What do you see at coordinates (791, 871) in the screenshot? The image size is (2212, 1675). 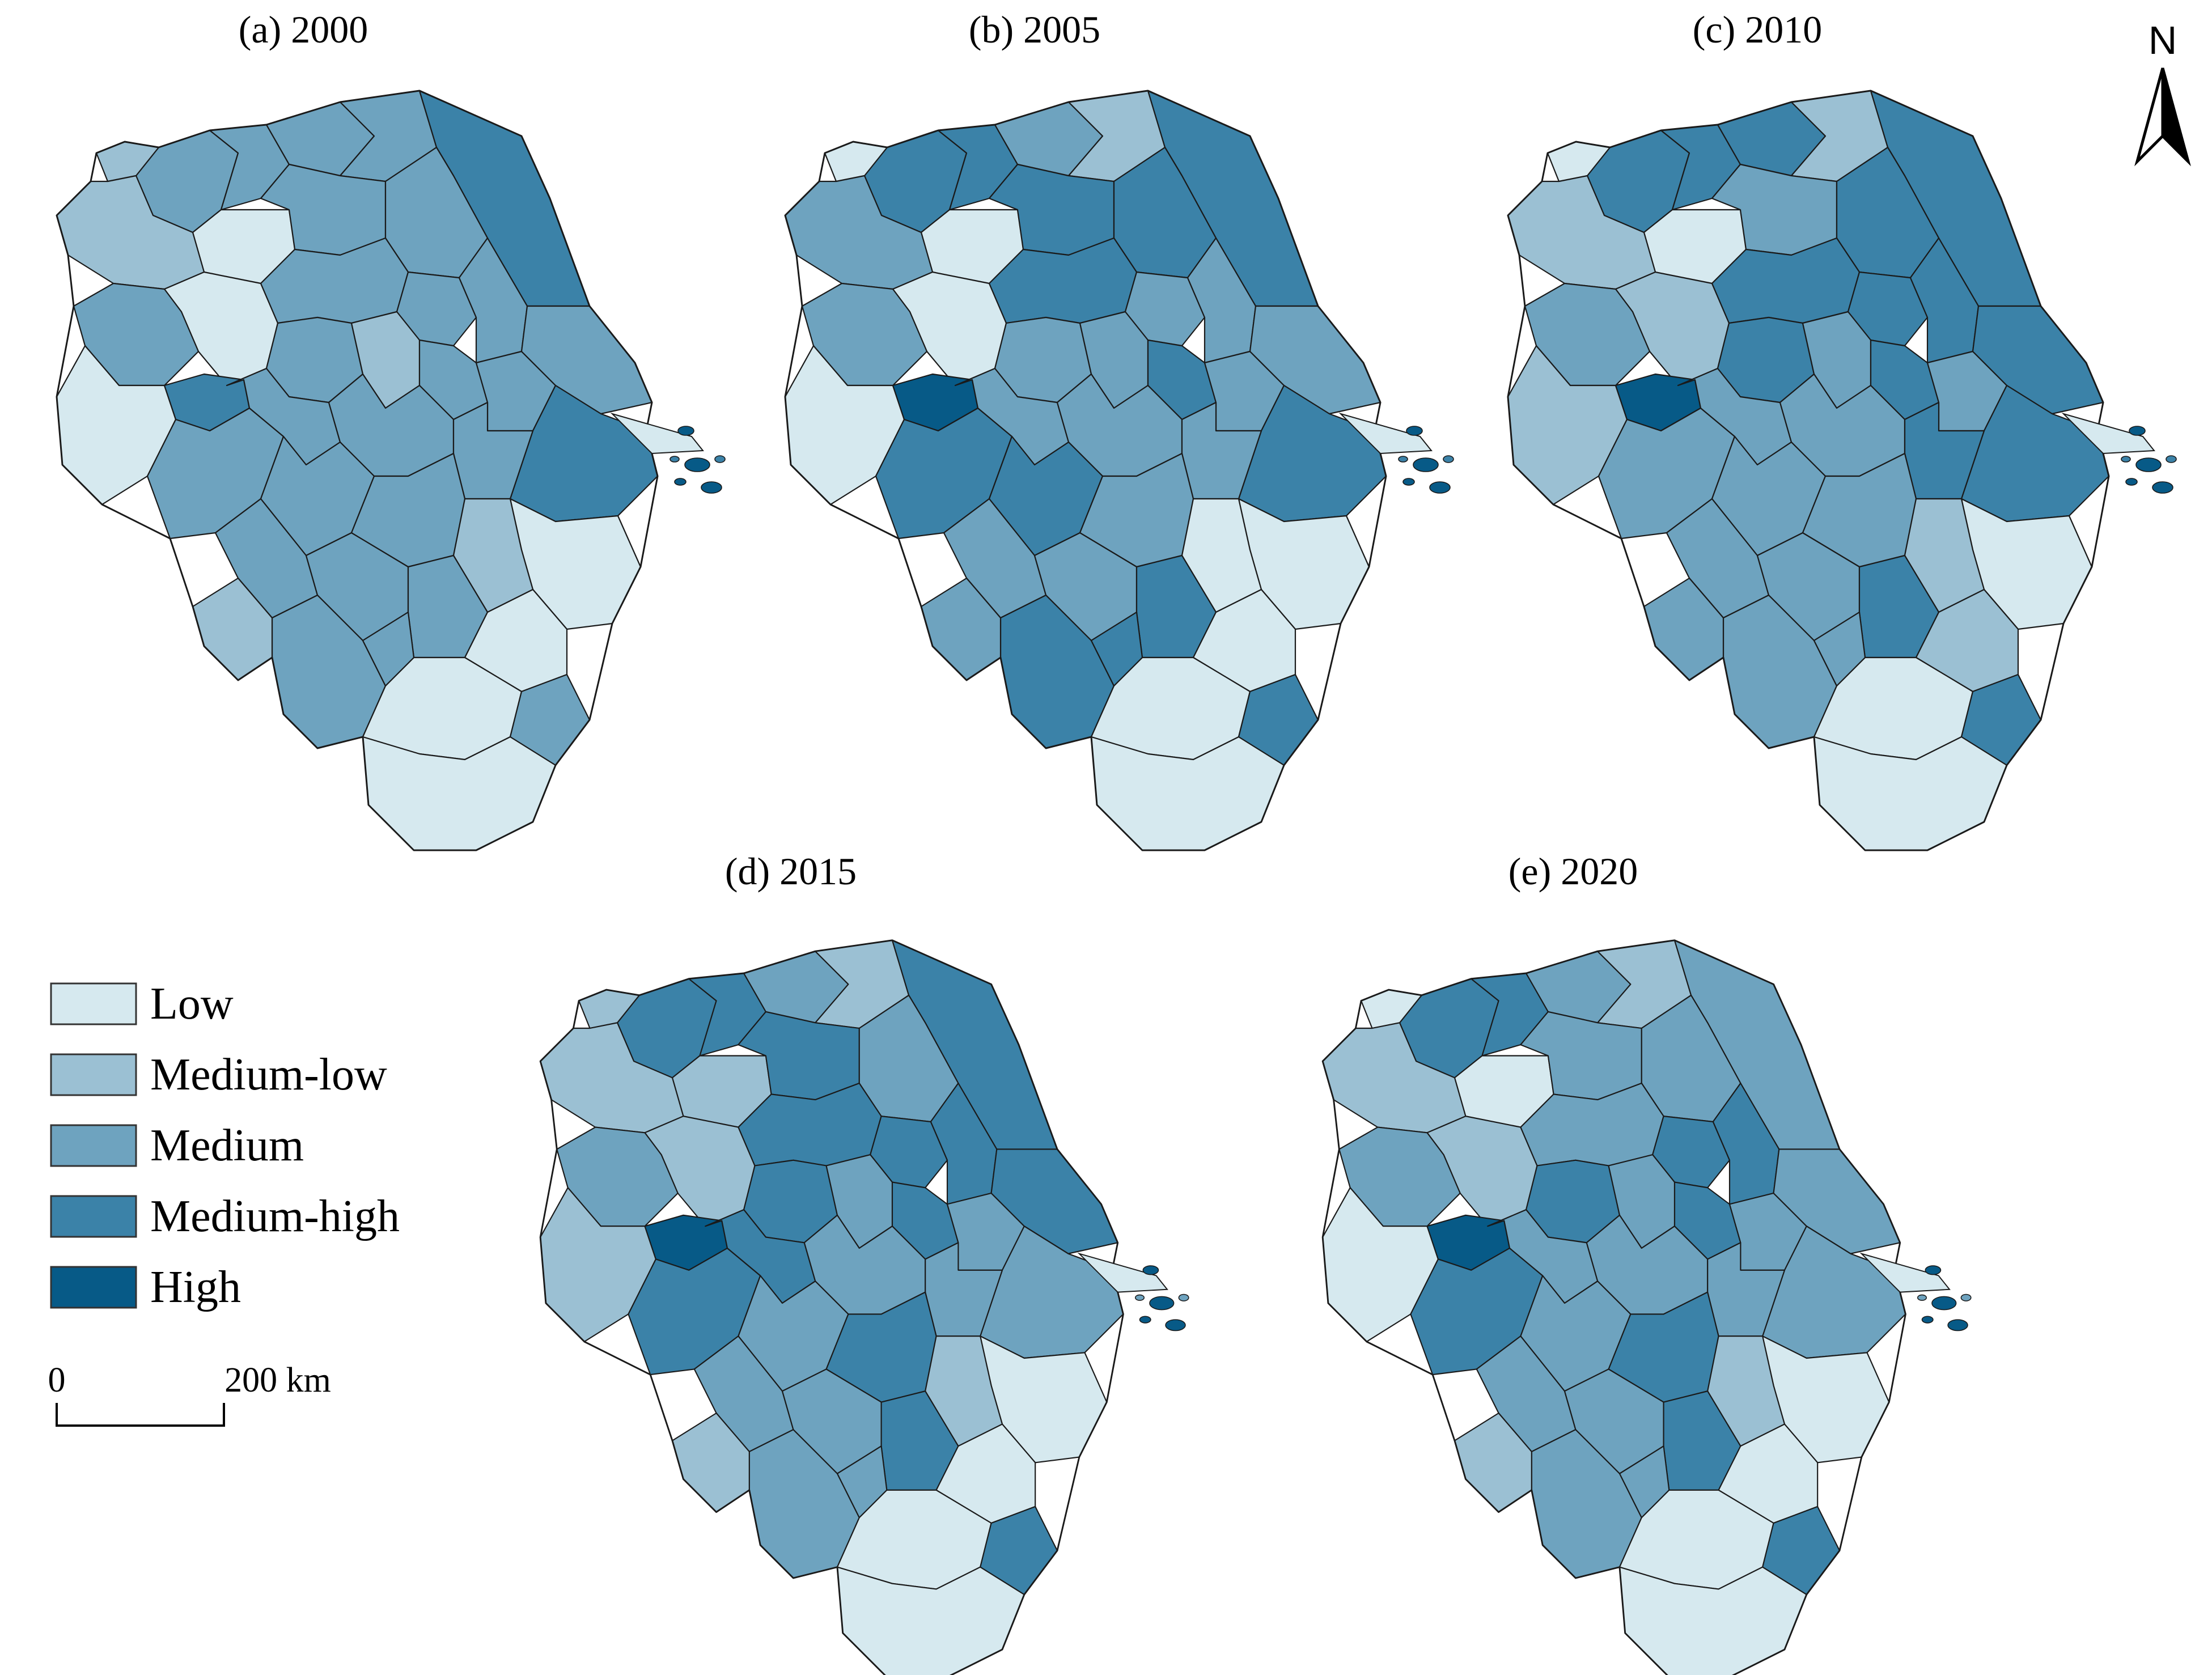 I see `panel-title-d: (d) 2015` at bounding box center [791, 871].